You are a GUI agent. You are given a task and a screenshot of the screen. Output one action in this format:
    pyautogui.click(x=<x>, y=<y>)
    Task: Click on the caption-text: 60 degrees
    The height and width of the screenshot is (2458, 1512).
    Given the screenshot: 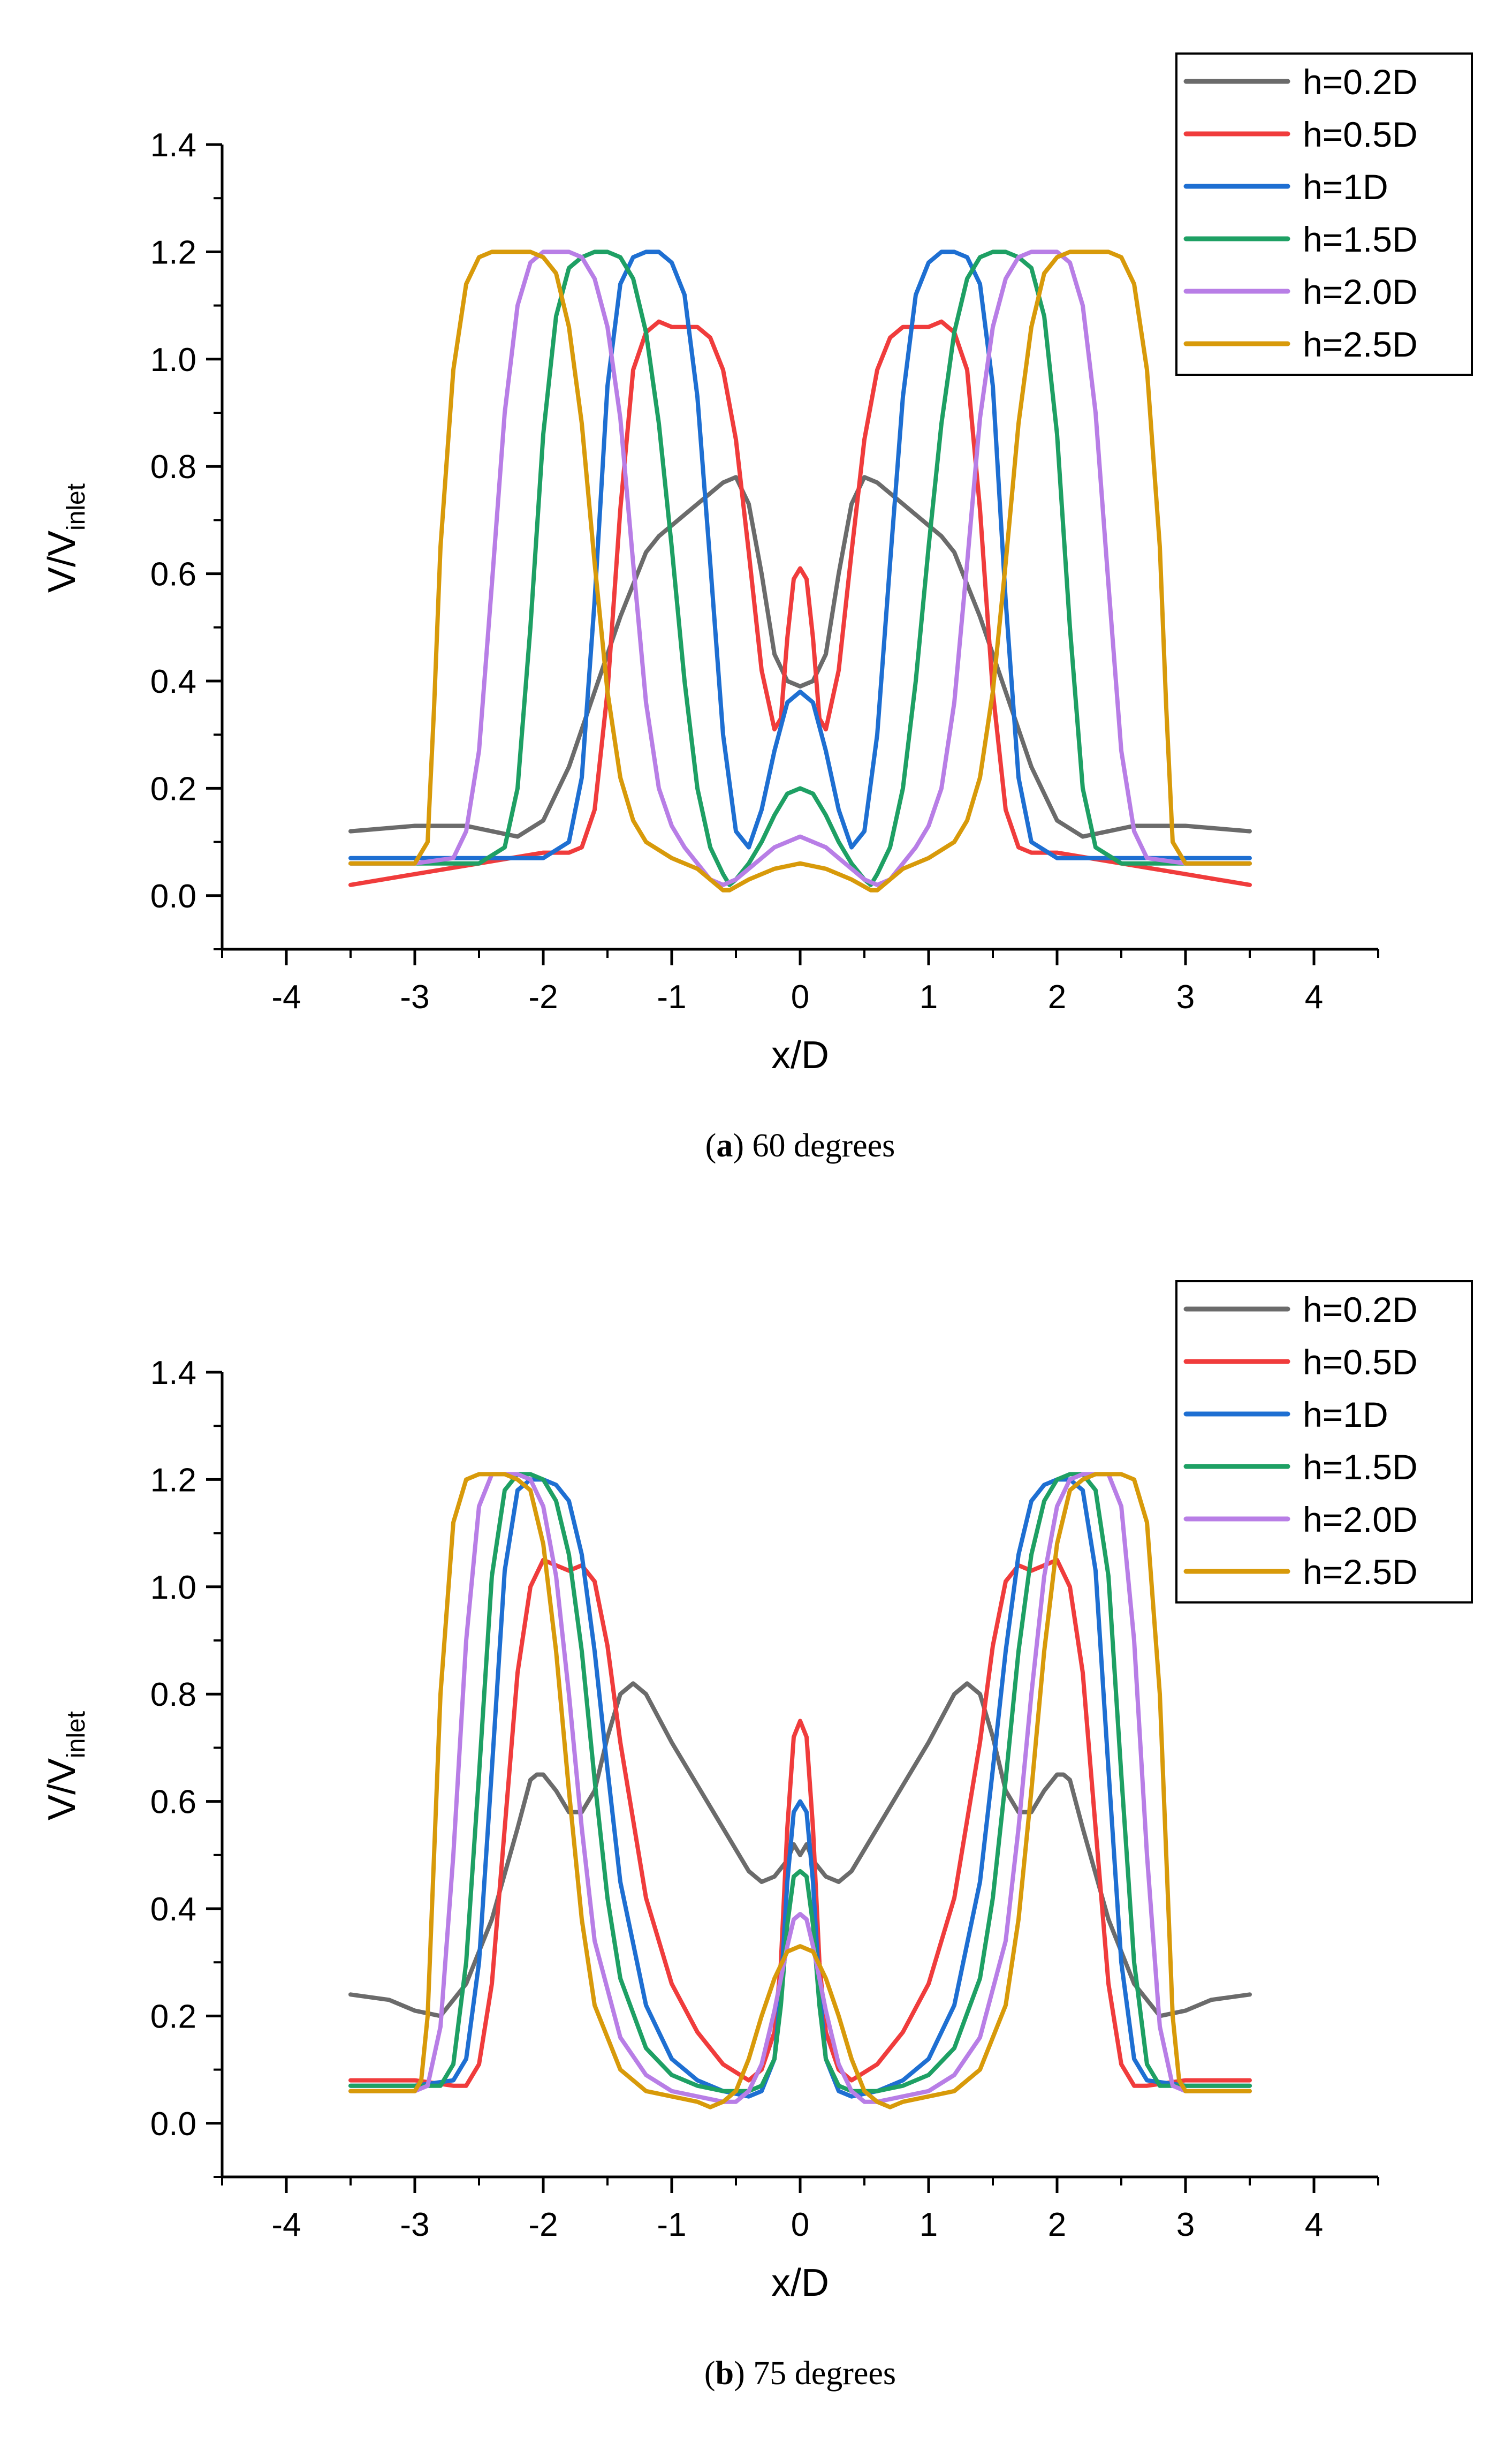 What is the action you would take?
    pyautogui.click(x=823, y=1146)
    